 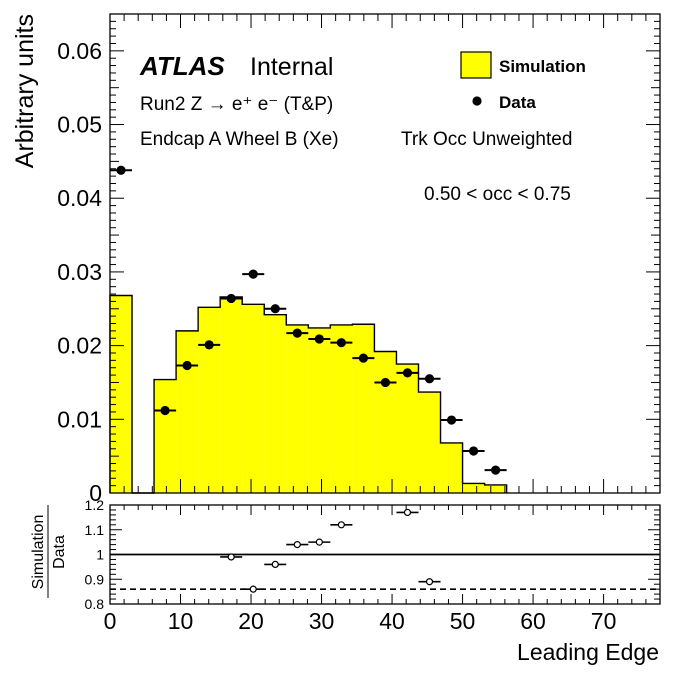 I want to click on ratio-ytick-label-2: 1, so click(x=100, y=555).